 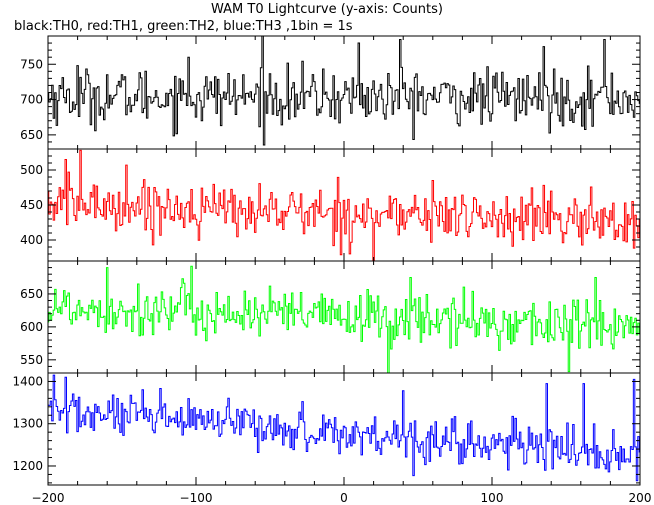 What do you see at coordinates (31, 327) in the screenshot?
I see `y-tick-label: 600` at bounding box center [31, 327].